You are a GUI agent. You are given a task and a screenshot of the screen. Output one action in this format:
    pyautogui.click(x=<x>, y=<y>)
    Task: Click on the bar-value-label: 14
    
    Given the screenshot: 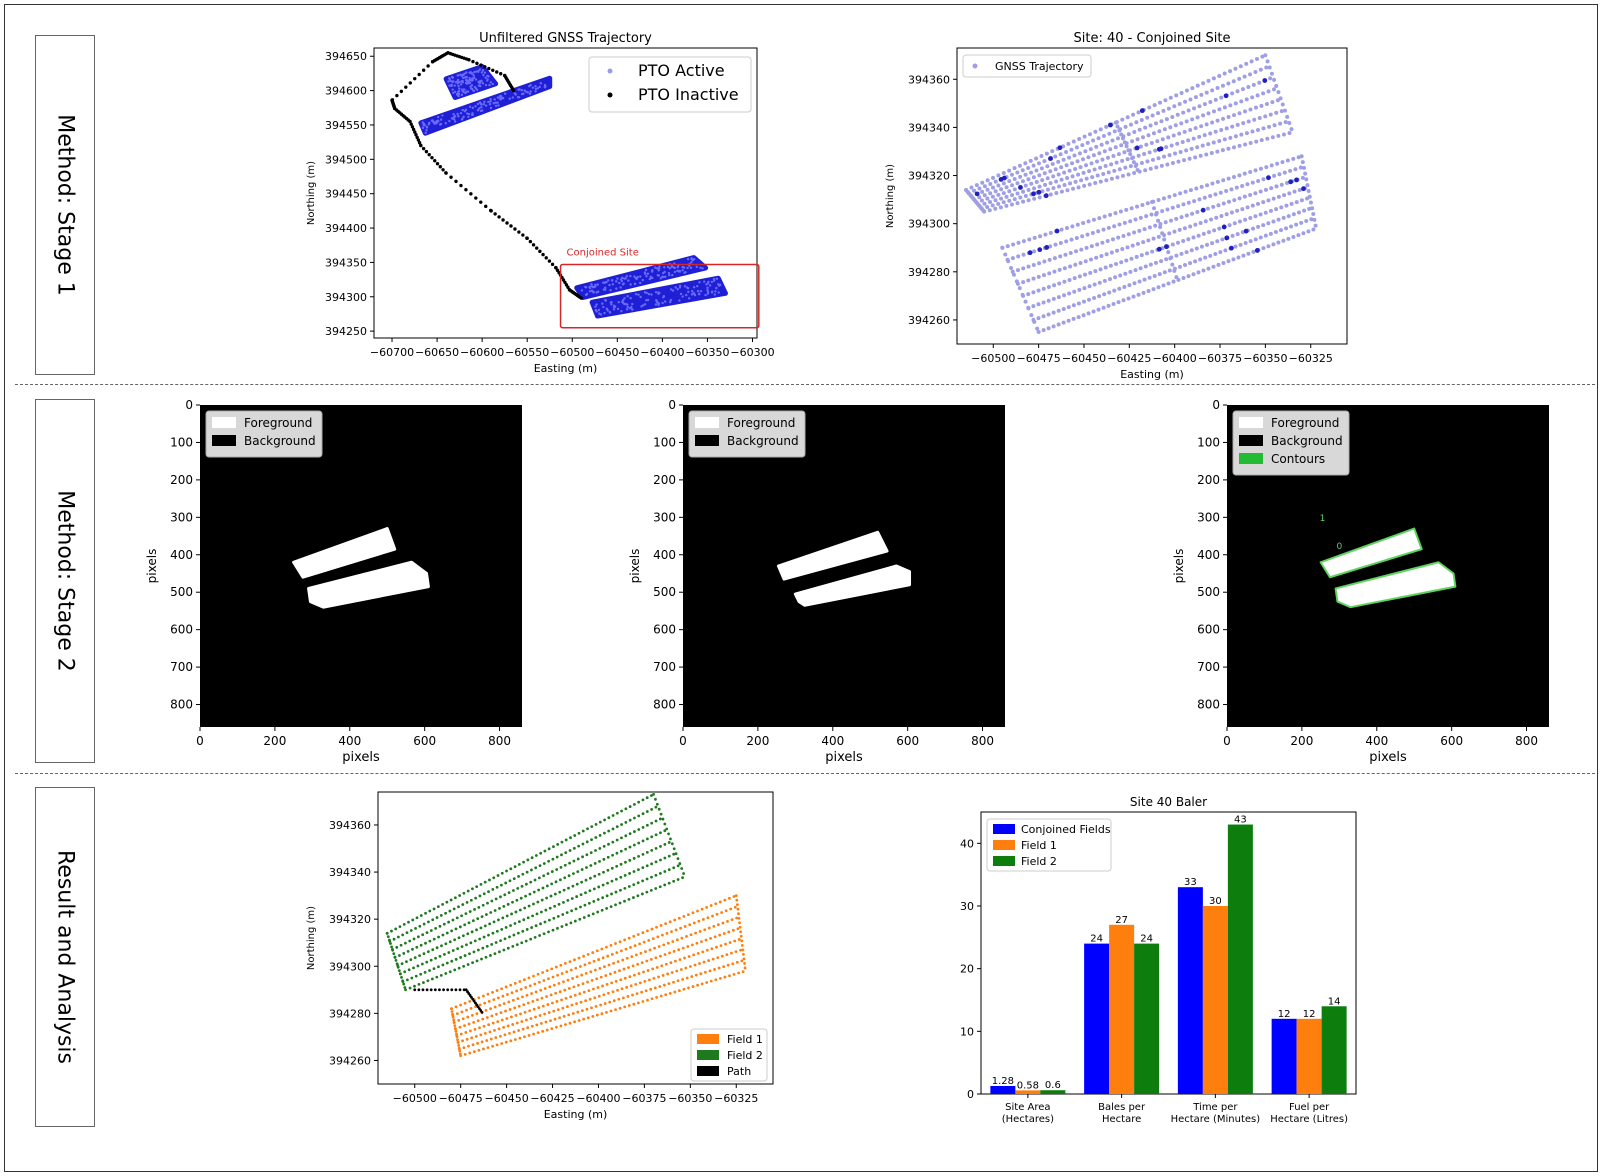 What is the action you would take?
    pyautogui.click(x=1334, y=1001)
    